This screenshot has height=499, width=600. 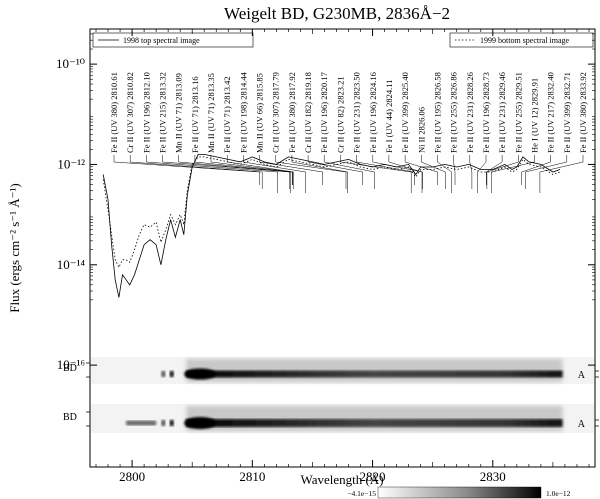 What do you see at coordinates (211, 113) in the screenshot?
I see `line-id-label: Mn II (UV 71) 2813.35` at bounding box center [211, 113].